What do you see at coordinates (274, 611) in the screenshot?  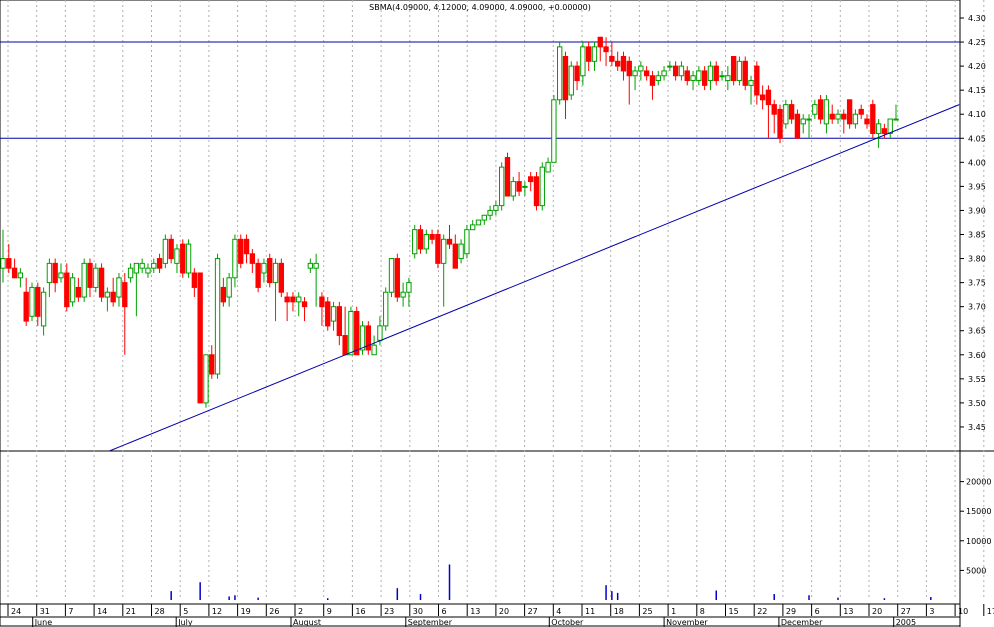 I see `date-tick-label: 26` at bounding box center [274, 611].